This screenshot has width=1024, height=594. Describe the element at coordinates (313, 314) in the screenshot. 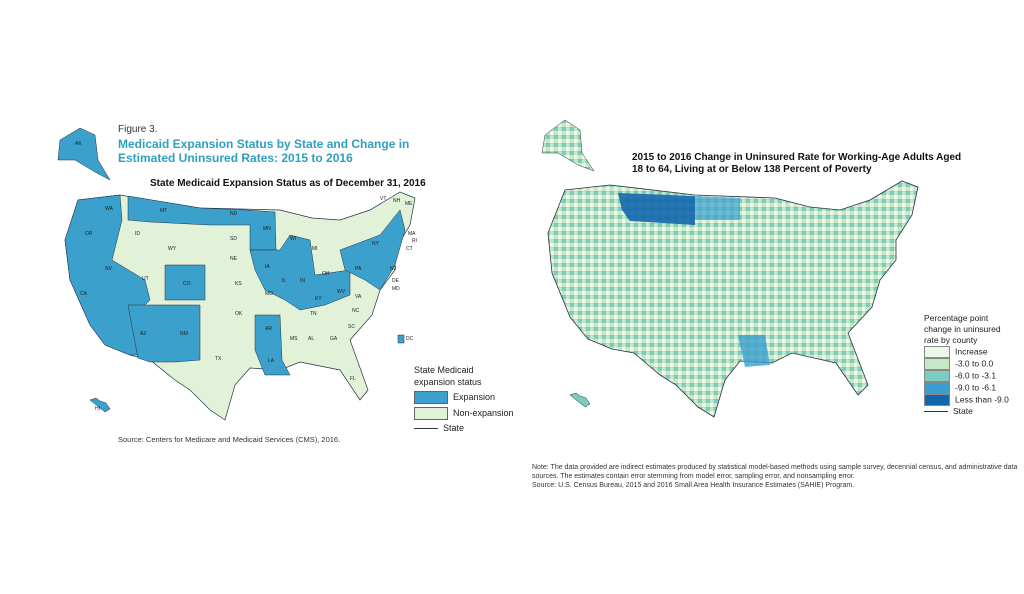

I see `state-label: TN` at that location.